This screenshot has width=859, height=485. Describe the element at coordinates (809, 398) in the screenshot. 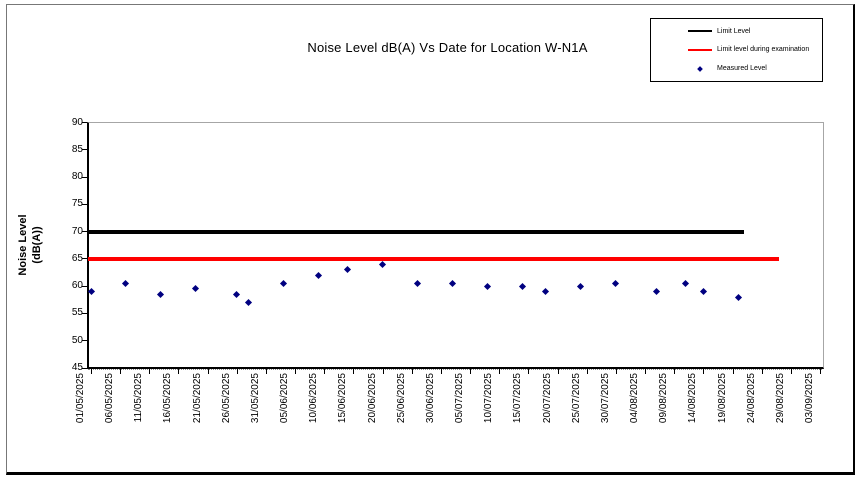

I see `x-tick-label: 03/09/2025` at that location.